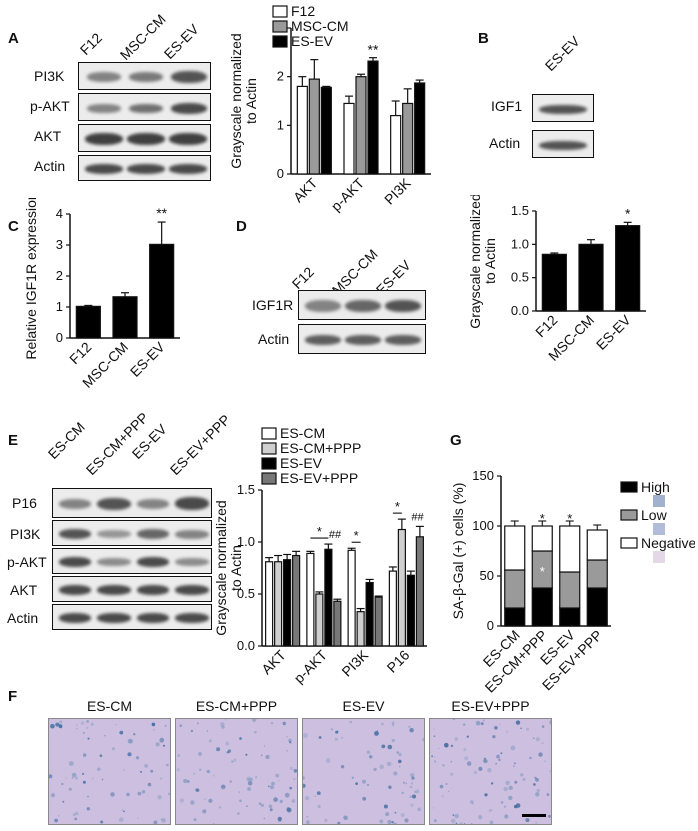  I want to click on legend-cell-thumbnail, so click(659, 557).